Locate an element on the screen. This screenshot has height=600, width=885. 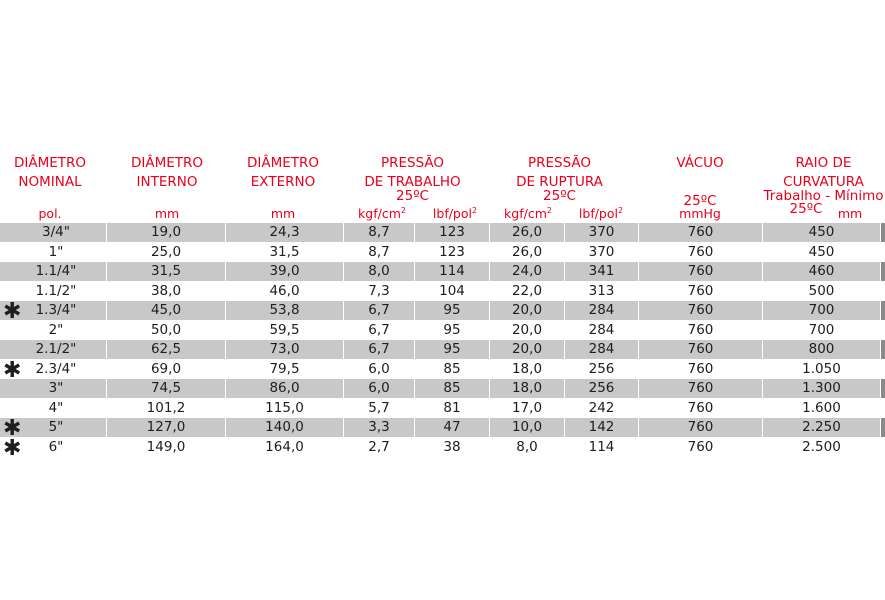
cell-interno: 149,0 is located at coordinates (166, 446).